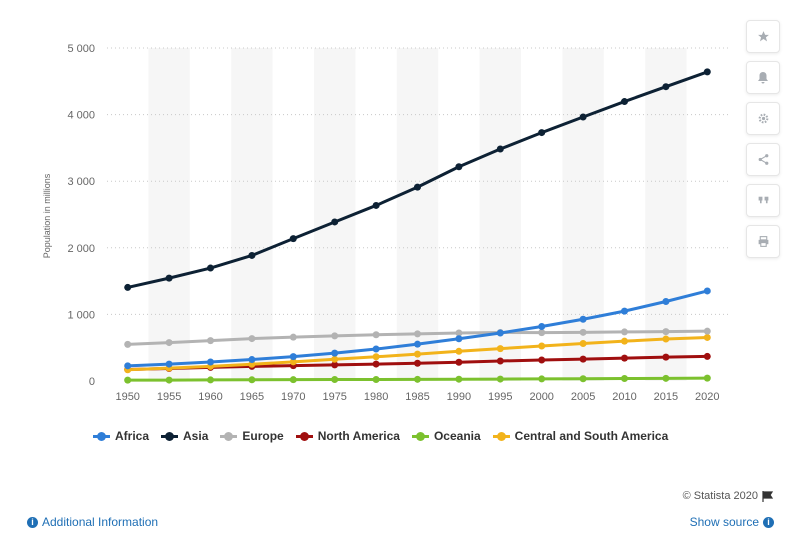 Image resolution: width=800 pixels, height=557 pixels. I want to click on legend-item: Africa, so click(121, 436).